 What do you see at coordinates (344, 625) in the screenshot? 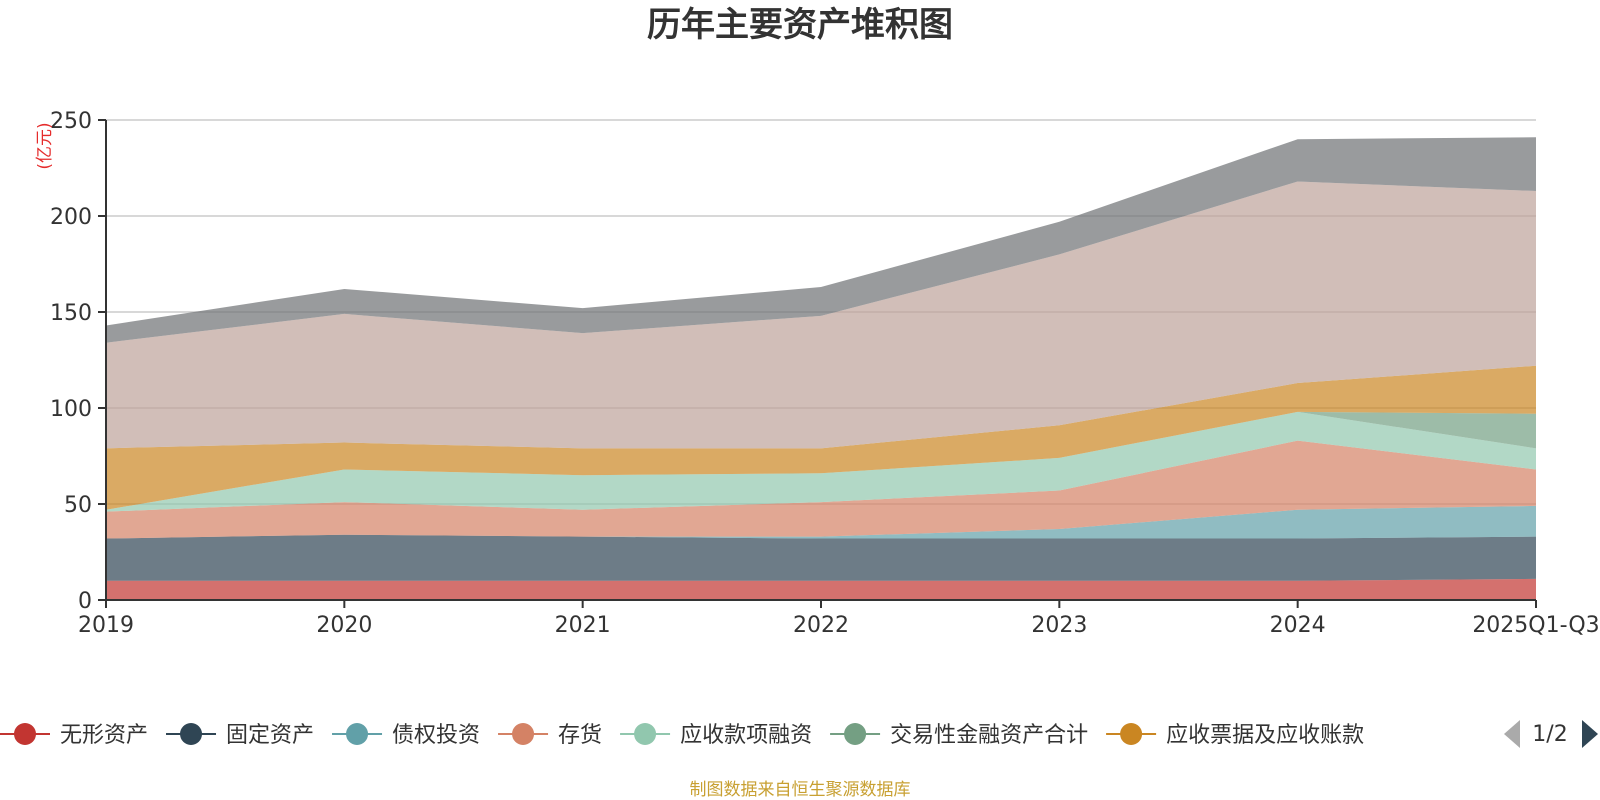
I see `x-tick-label: 2020` at bounding box center [344, 625].